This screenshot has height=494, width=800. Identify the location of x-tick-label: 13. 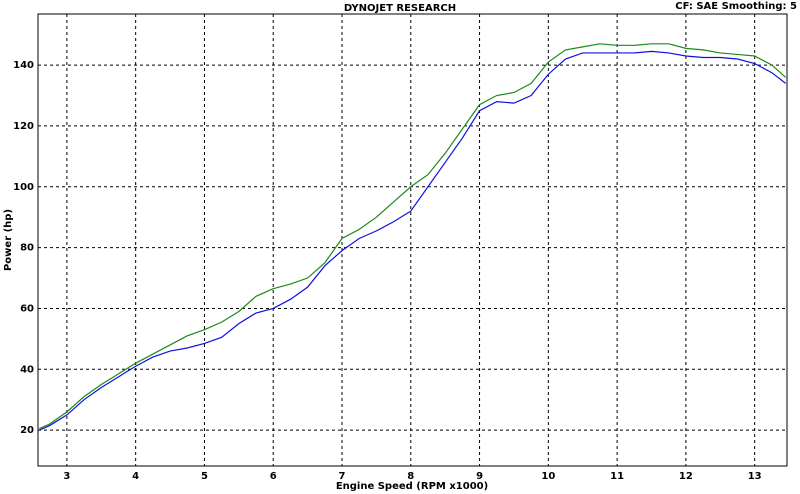
(755, 476).